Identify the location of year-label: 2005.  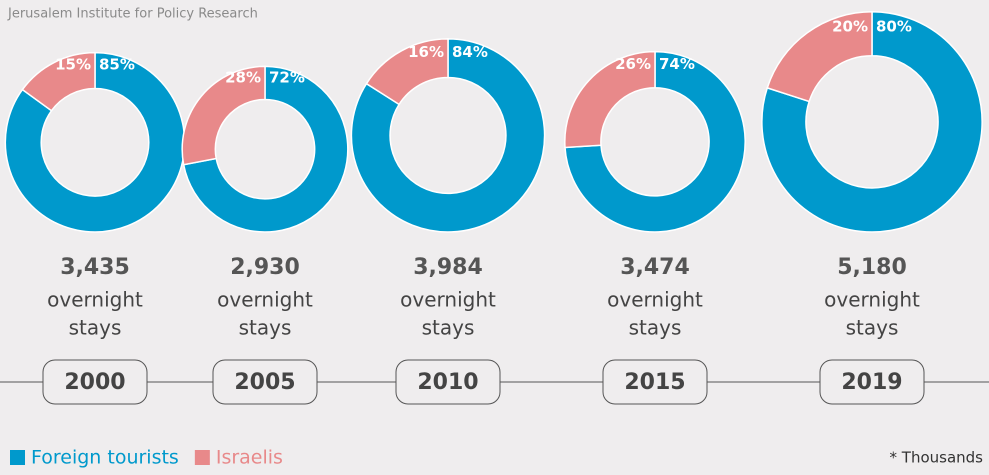
(264, 382).